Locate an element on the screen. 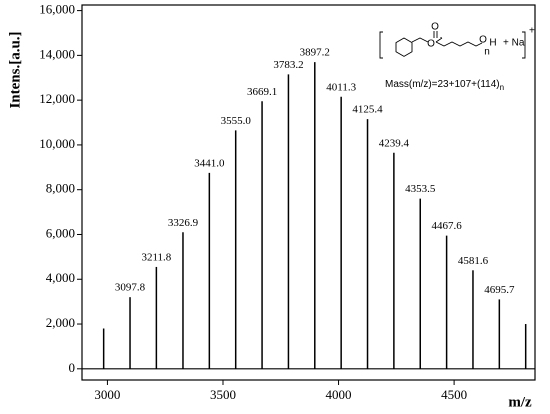  peak-label: 3097.8 is located at coordinates (130, 288).